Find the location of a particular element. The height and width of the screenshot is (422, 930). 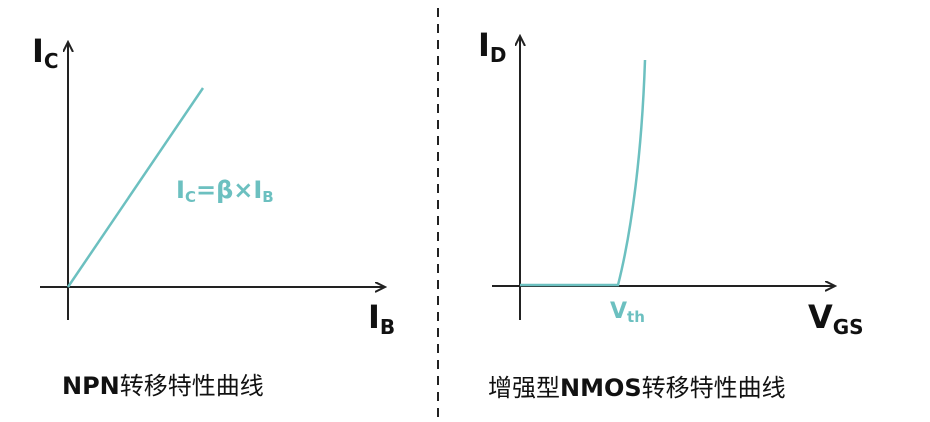

y-label: IC is located at coordinates (45, 52).